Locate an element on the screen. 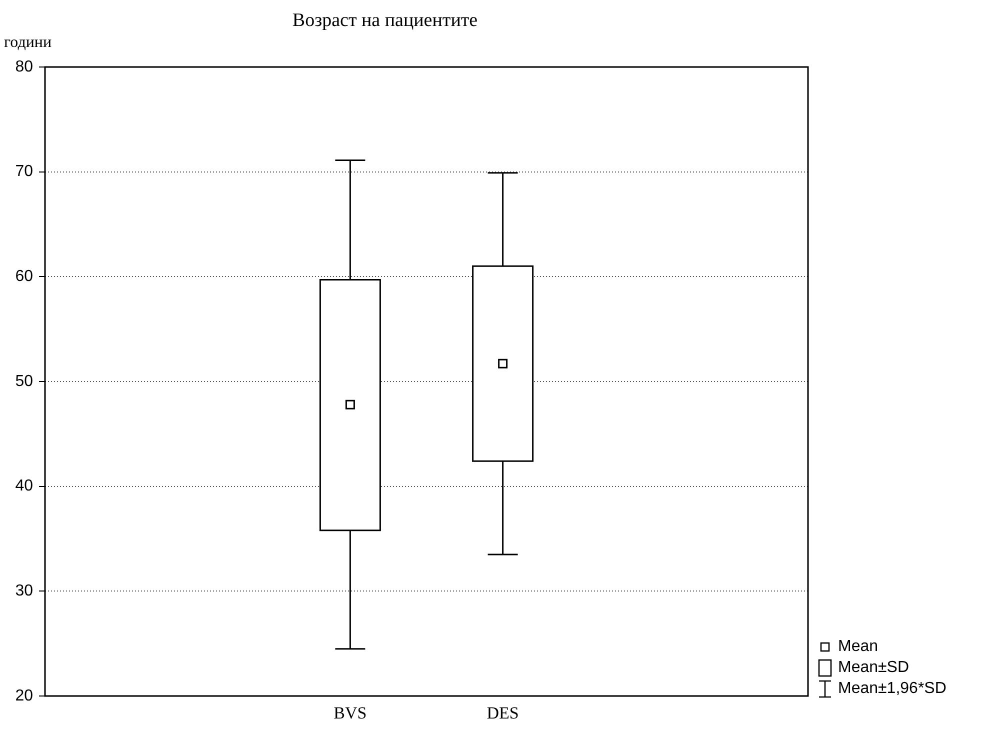 This screenshot has height=735, width=992. text: Mean is located at coordinates (858, 647).